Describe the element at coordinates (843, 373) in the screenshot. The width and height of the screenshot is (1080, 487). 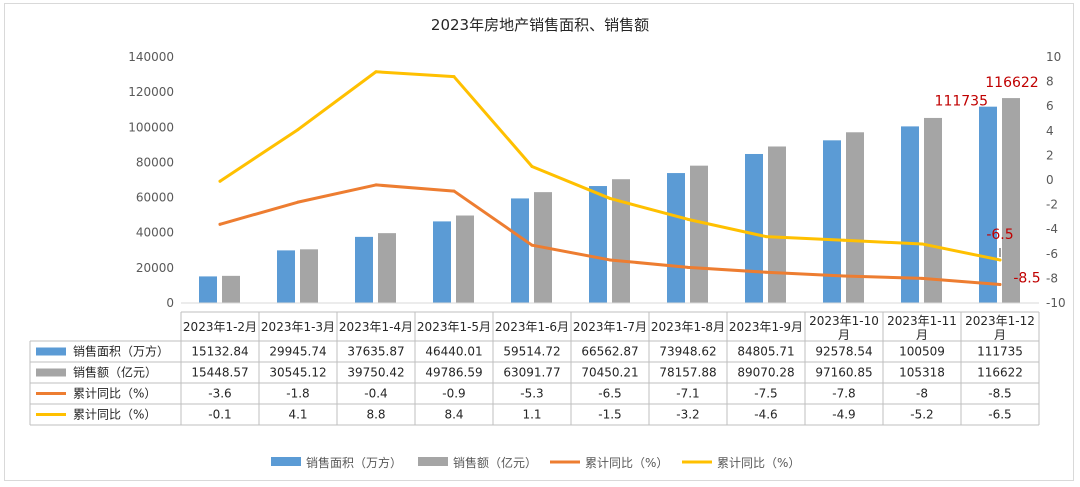
I see `table-cell: 97160.85` at that location.